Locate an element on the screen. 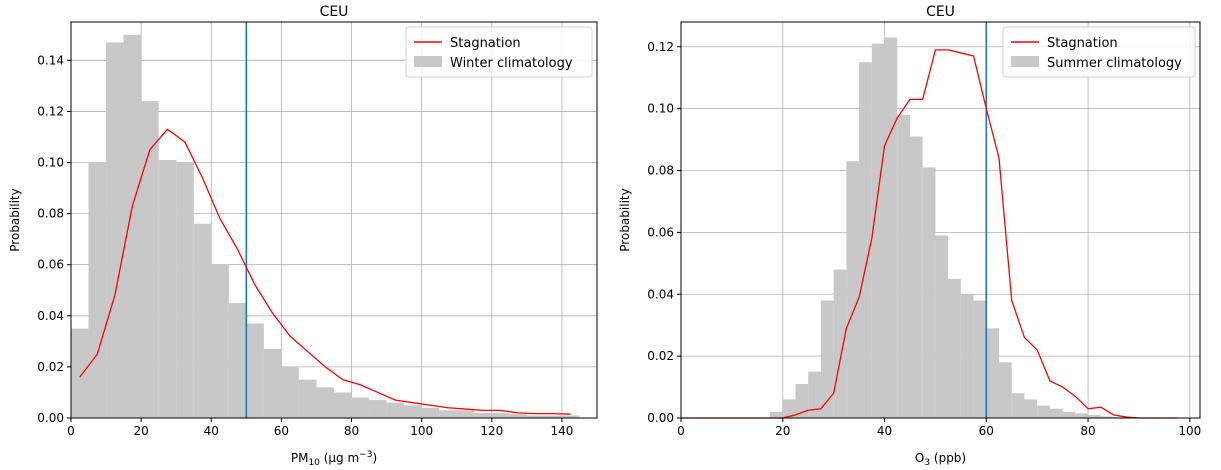 The height and width of the screenshot is (470, 1221). pm10-xtick-label: 20 is located at coordinates (140, 431).